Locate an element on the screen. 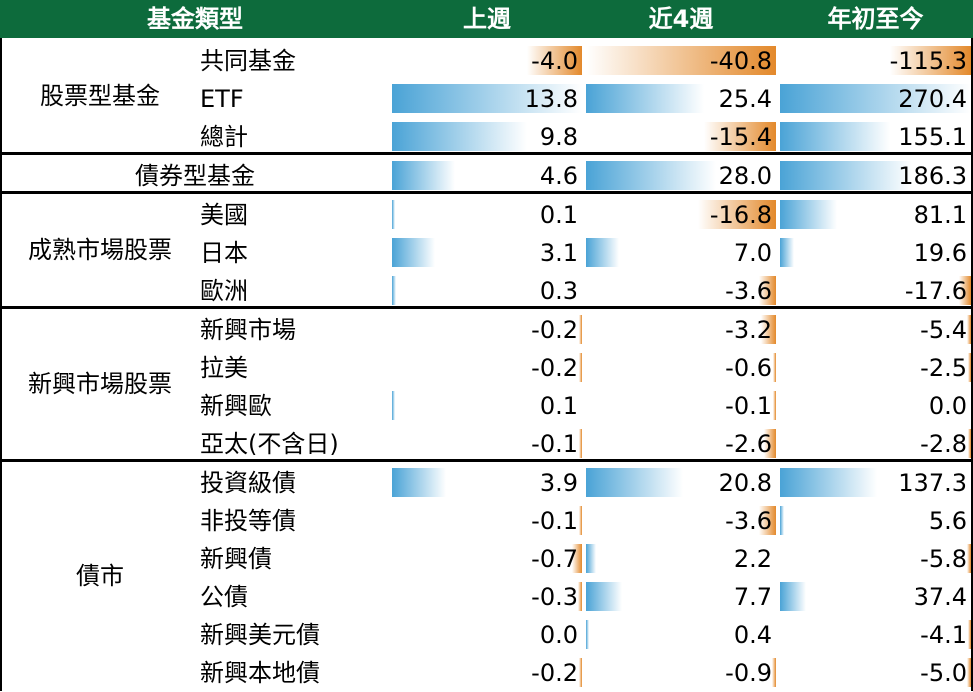 This screenshot has height=692, width=973. data-value: -16.8 is located at coordinates (740, 215).